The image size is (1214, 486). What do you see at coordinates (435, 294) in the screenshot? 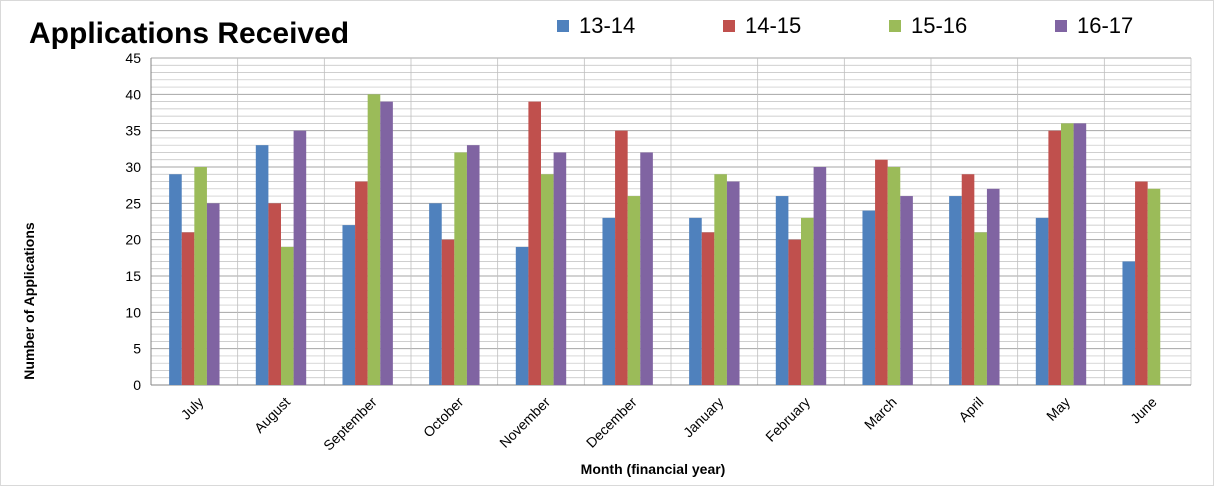
I see `bar-13-14-october` at bounding box center [435, 294].